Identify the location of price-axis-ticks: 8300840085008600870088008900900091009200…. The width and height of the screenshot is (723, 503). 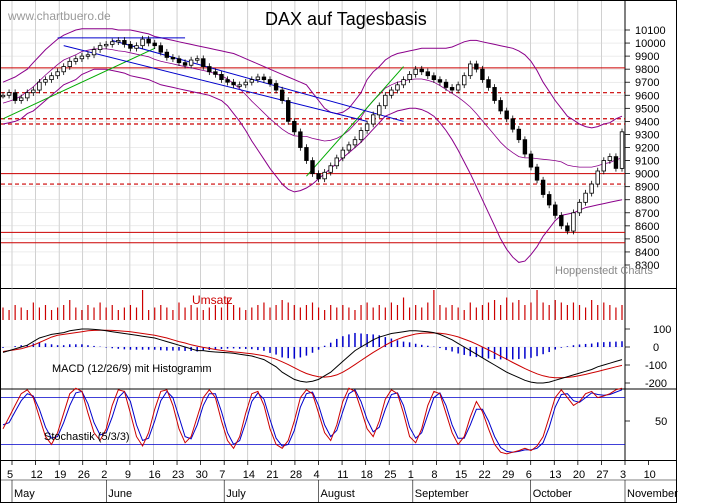
(645, 148).